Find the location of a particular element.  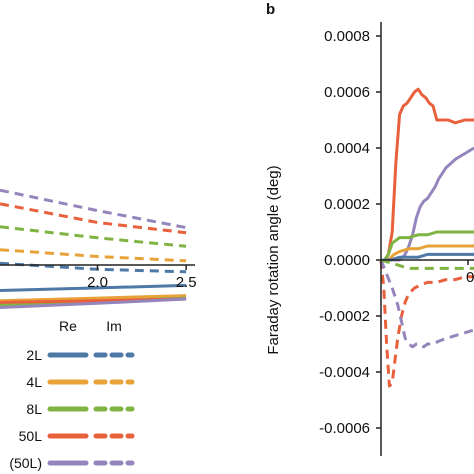

left-legend: Re Im 2L 4L 8L 50L (50L) is located at coordinates (72, 394).